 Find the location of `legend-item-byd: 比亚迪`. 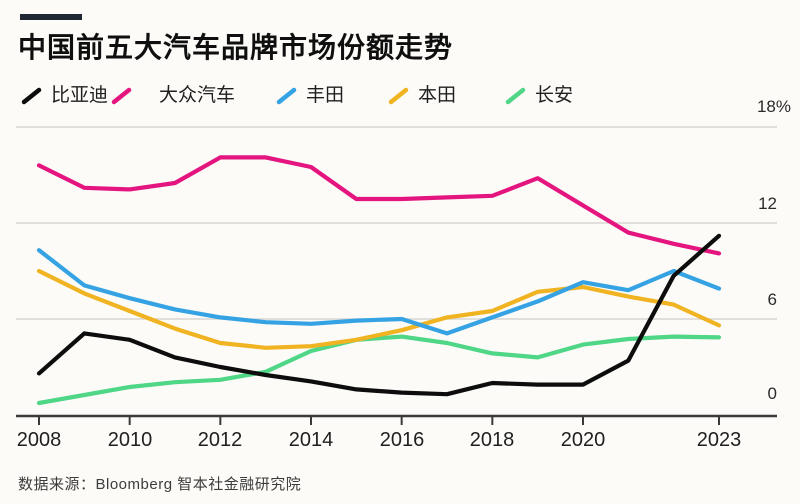

legend-item-byd: 比亚迪 is located at coordinates (64, 96).